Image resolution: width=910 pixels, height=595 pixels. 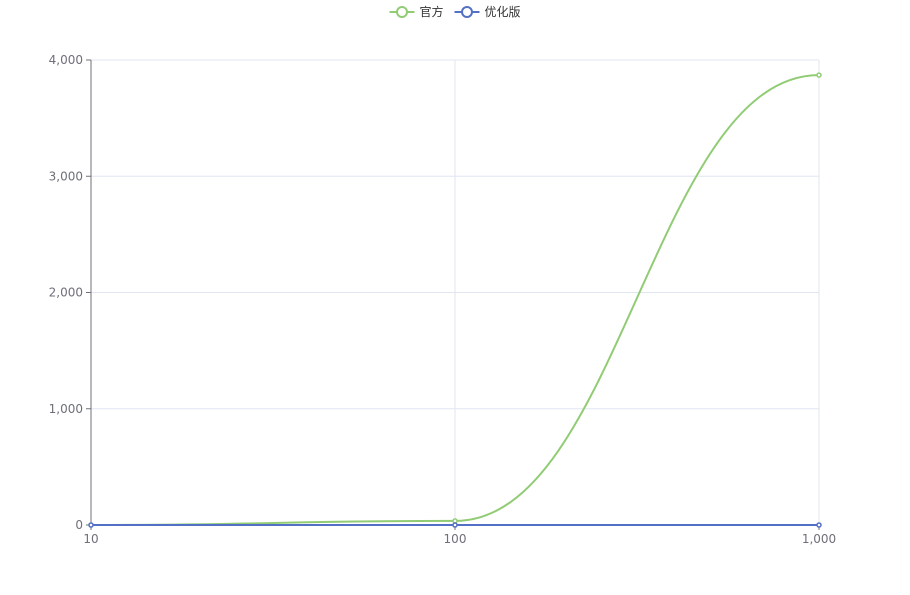 What do you see at coordinates (819, 539) in the screenshot?
I see `x-tick-label: 1,000` at bounding box center [819, 539].